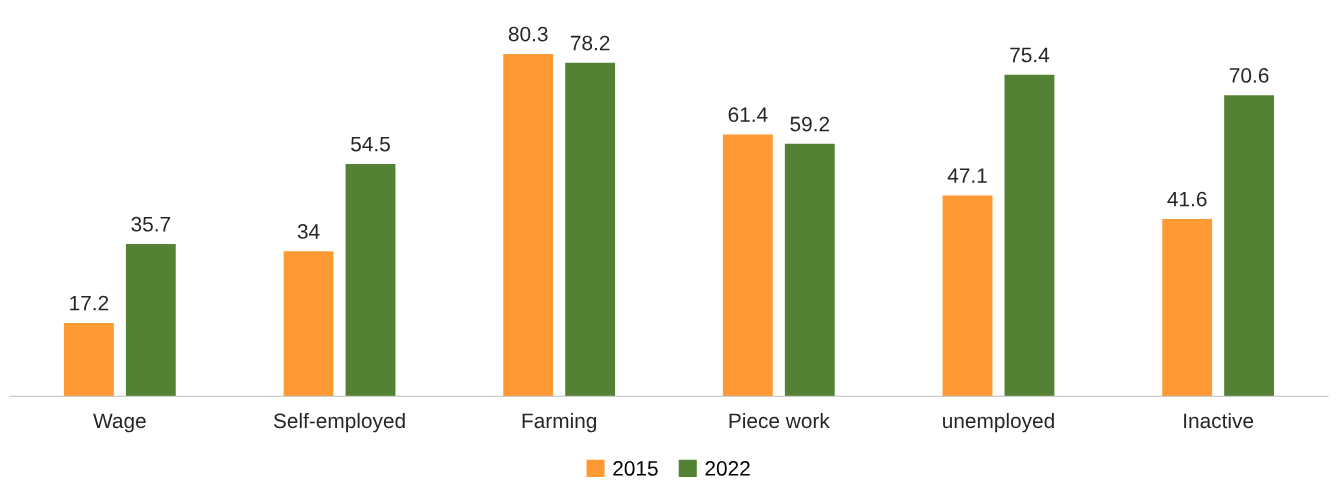  Describe the element at coordinates (779, 420) in the screenshot. I see `x-tick-label: Piece work` at that location.